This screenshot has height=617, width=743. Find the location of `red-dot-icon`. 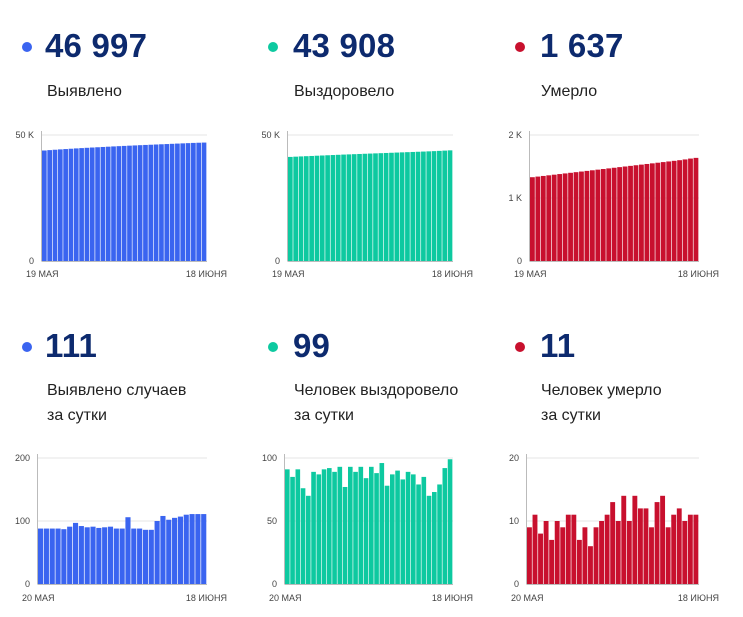

red-dot-icon is located at coordinates (520, 347).